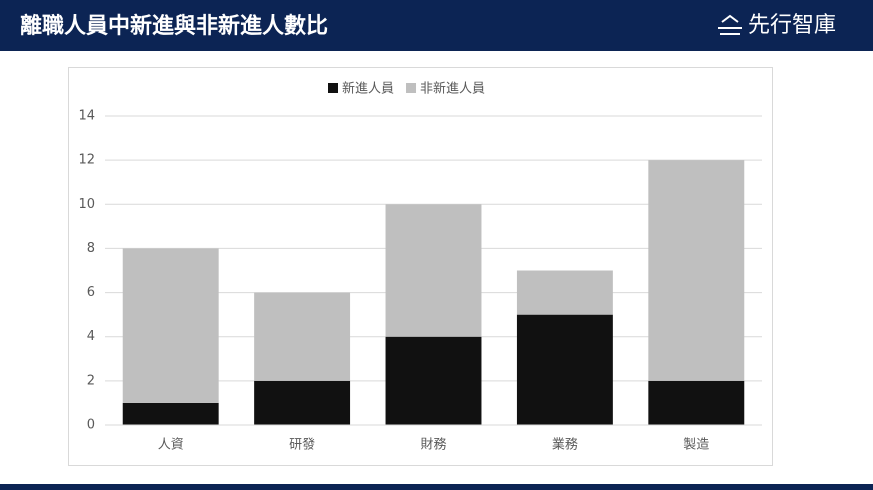 The image size is (873, 490). I want to click on x-tick-label: 人資, so click(171, 445).